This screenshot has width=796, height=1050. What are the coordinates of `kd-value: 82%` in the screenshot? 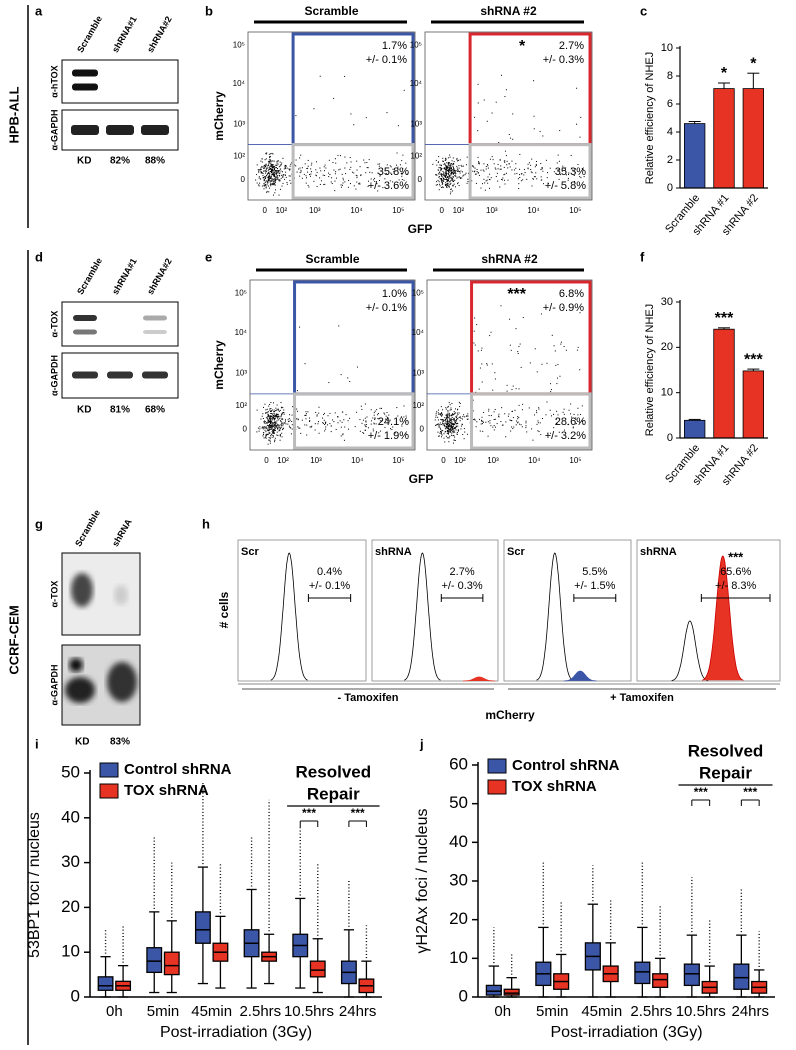 It's located at (120, 161).